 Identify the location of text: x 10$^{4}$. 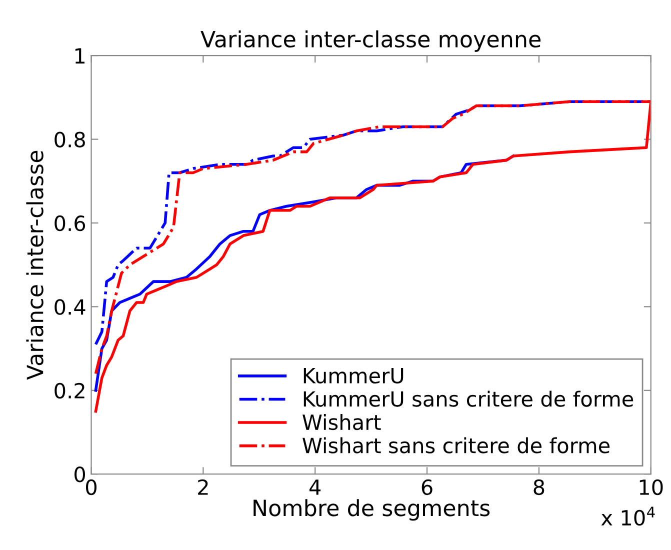
(628, 516).